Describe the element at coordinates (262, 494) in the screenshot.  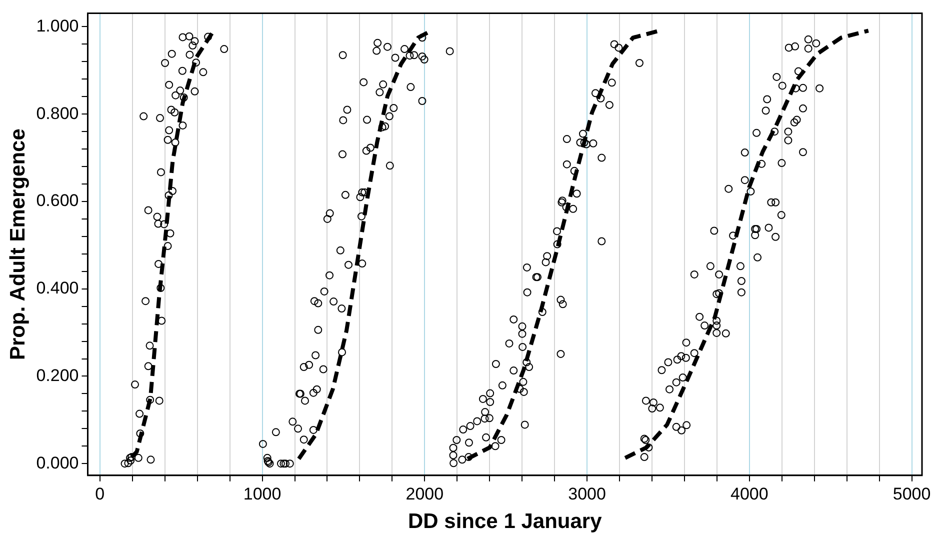
I see `x-tick-label: 1000` at that location.